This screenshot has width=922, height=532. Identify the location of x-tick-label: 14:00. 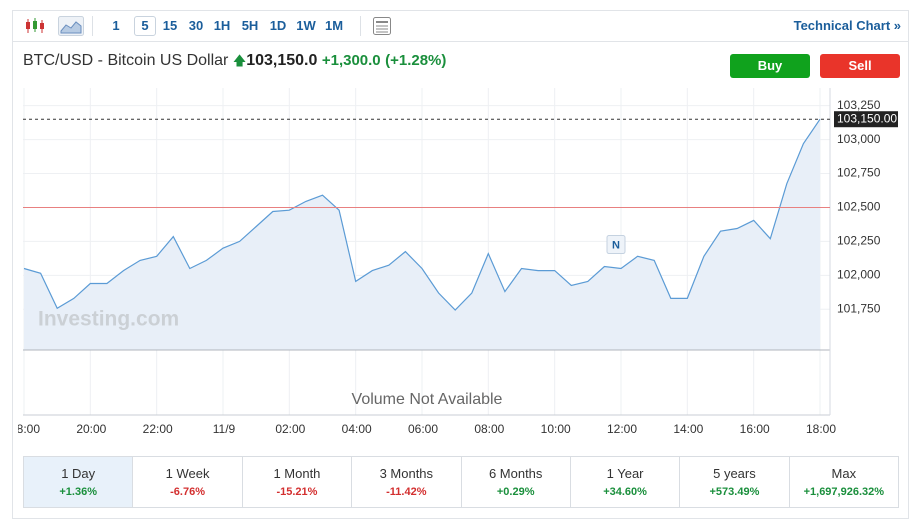
(688, 429).